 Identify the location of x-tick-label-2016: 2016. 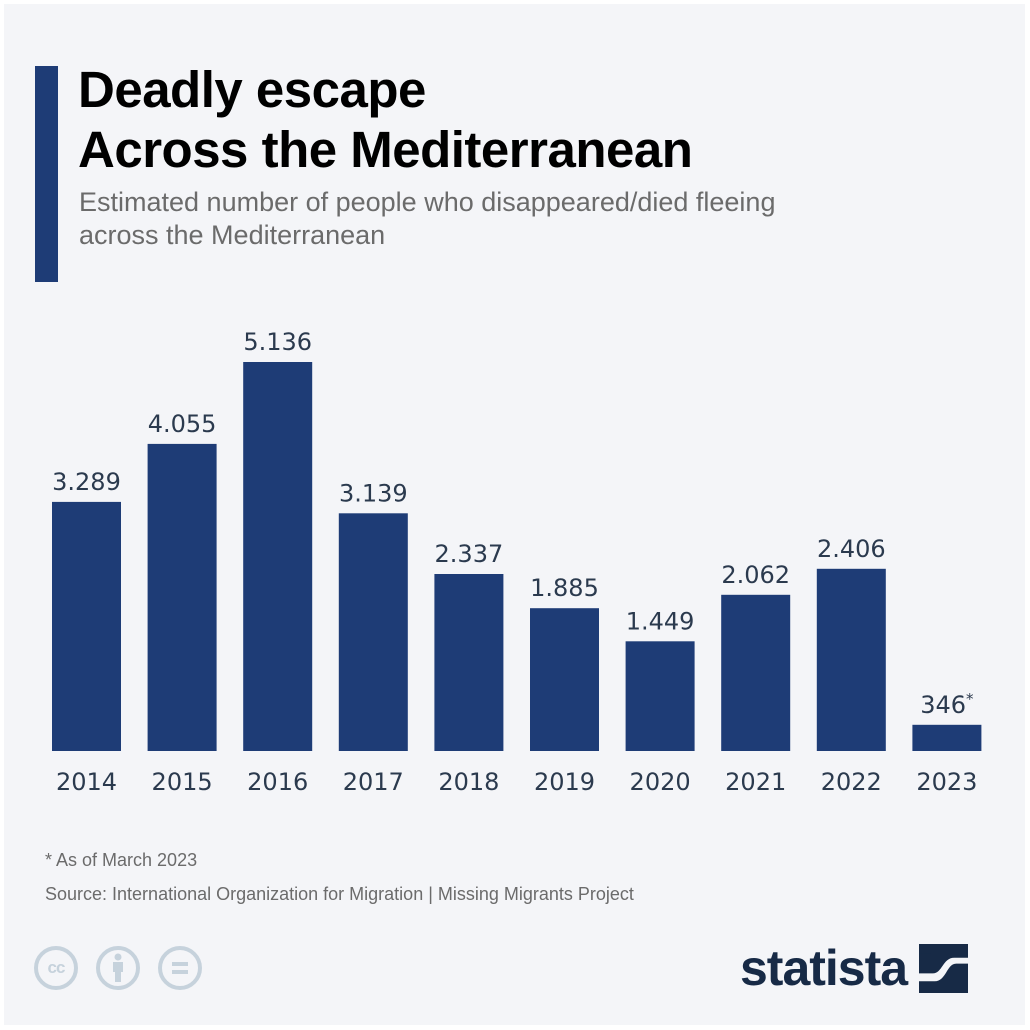
(277, 782).